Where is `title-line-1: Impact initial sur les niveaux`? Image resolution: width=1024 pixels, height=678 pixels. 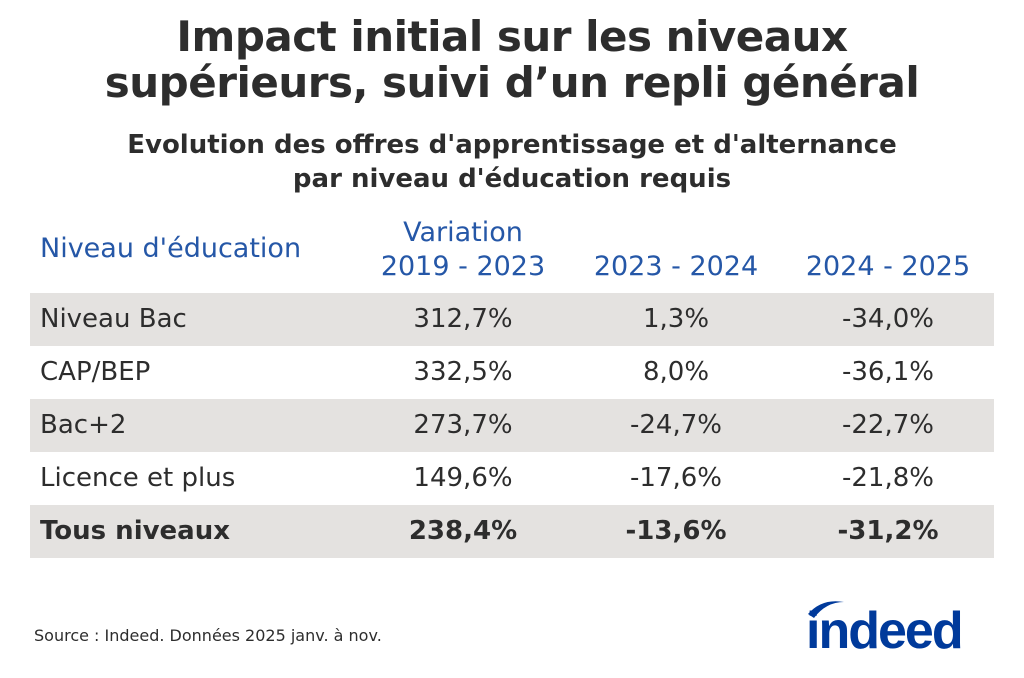 title-line-1: Impact initial sur les niveaux is located at coordinates (512, 36).